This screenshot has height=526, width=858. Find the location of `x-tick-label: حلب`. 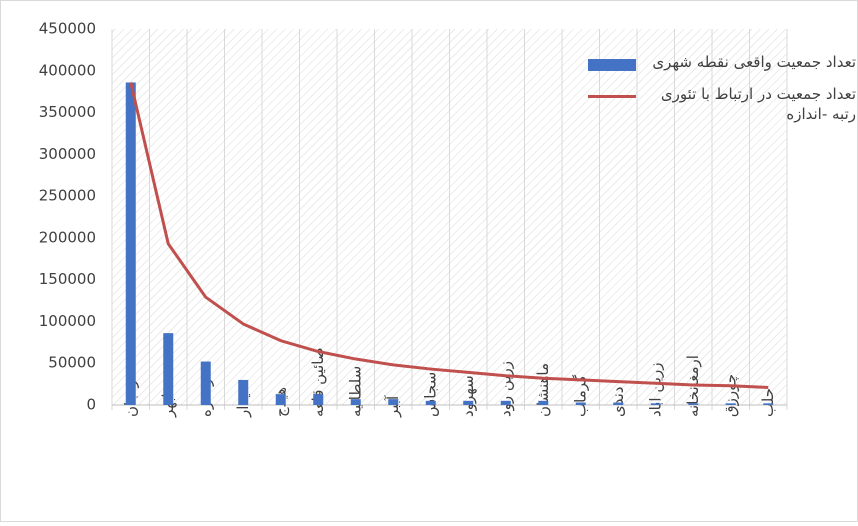

x-tick-label: حلب is located at coordinates (768, 402).